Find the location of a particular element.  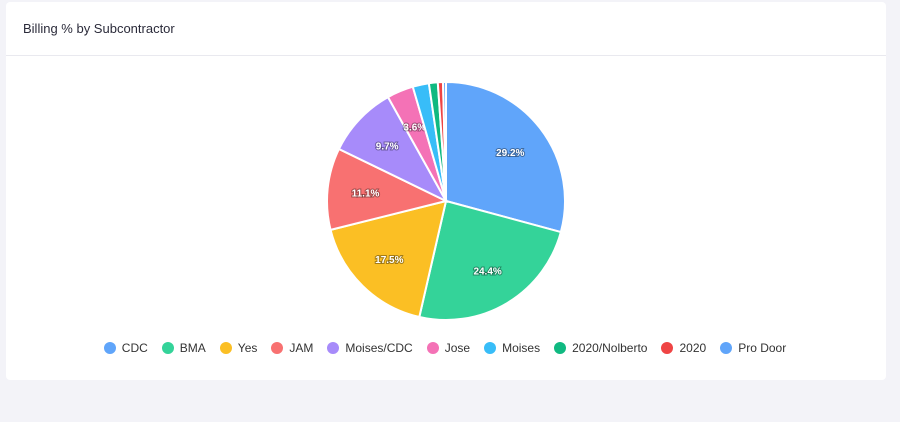

pie-slice-yes is located at coordinates (388, 259).